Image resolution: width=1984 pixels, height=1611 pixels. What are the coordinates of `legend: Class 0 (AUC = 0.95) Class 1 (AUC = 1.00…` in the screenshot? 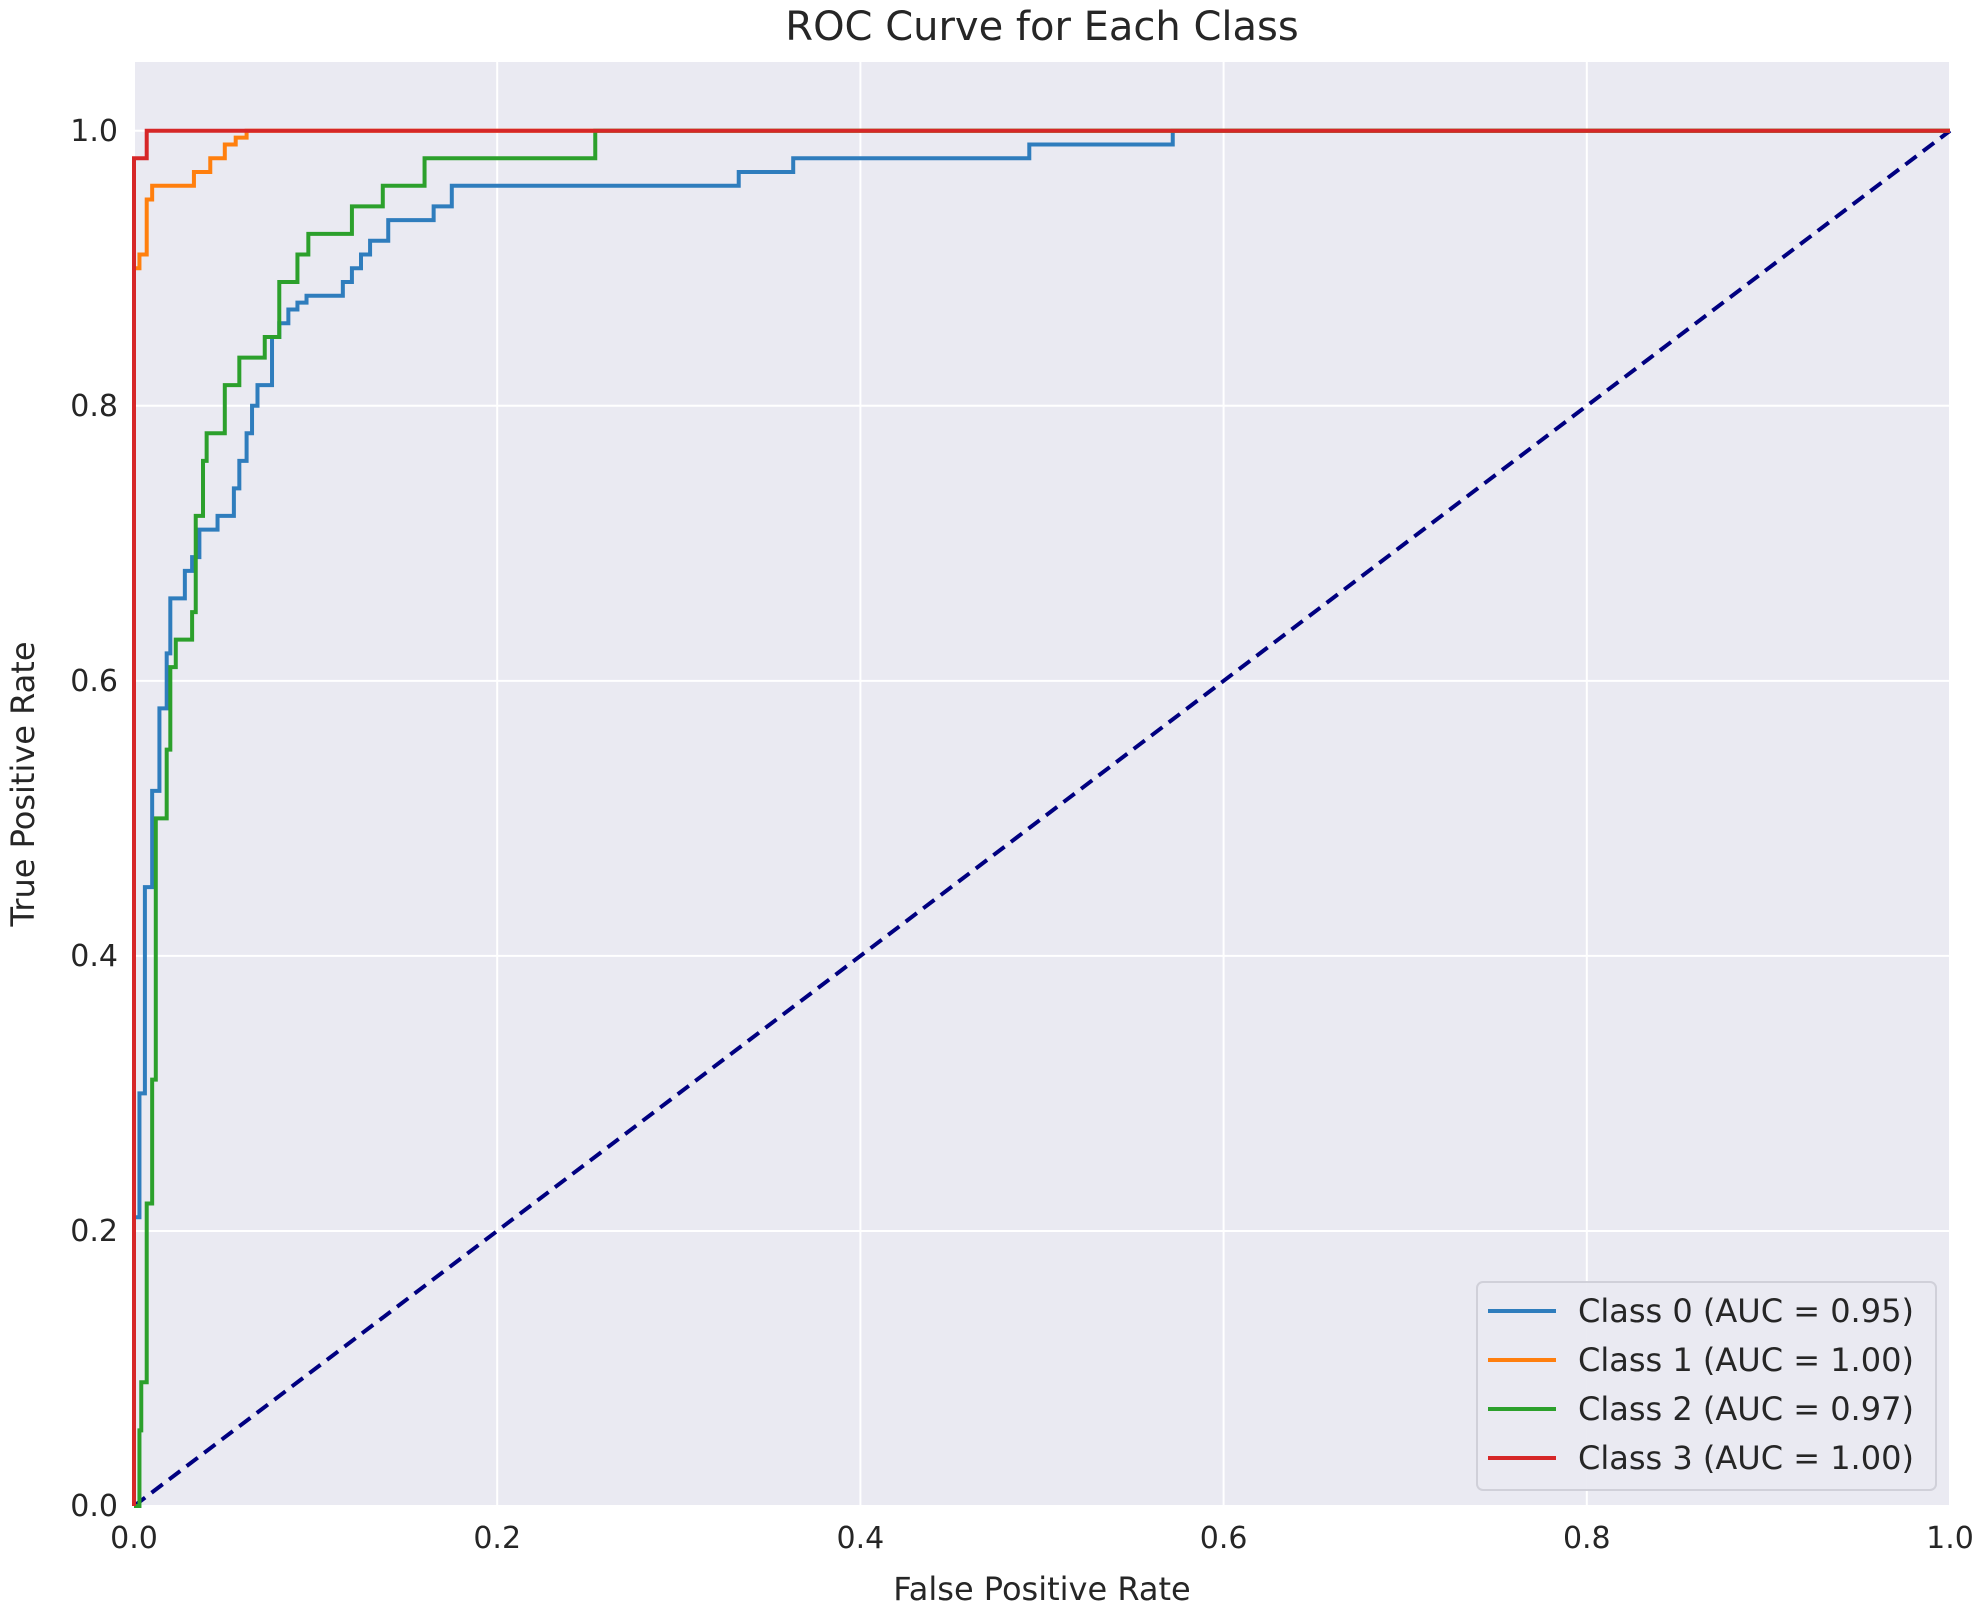 It's located at (1706, 1386).